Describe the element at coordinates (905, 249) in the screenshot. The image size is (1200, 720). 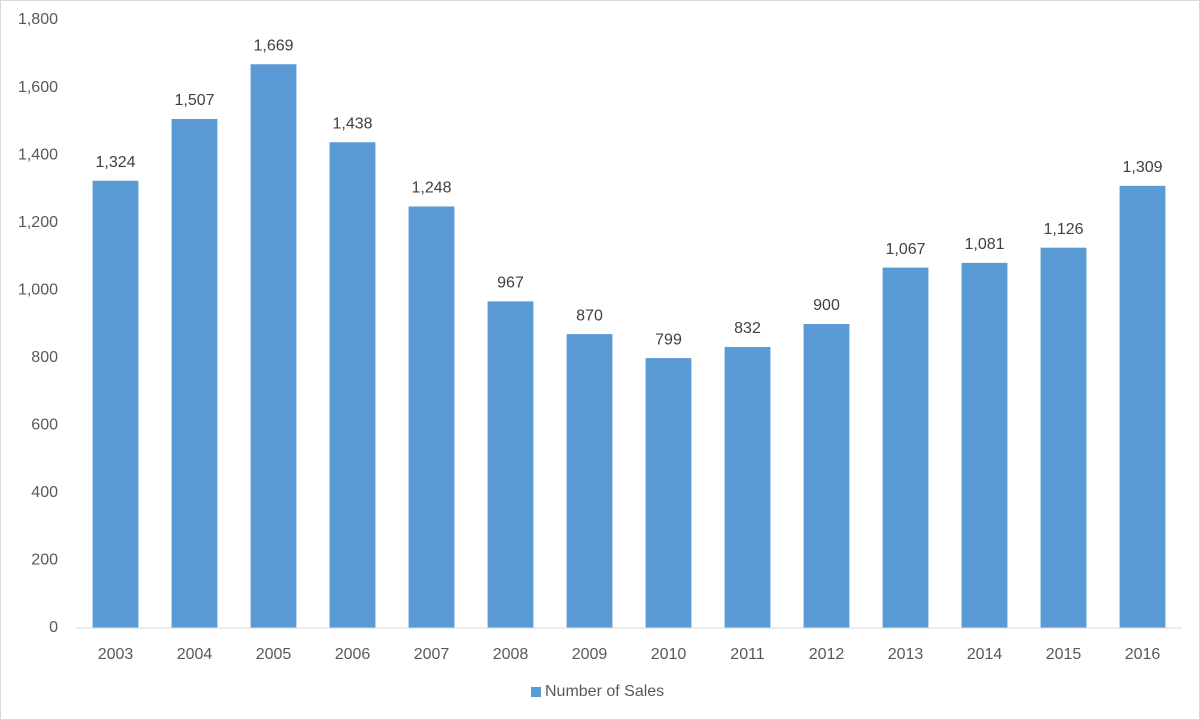
I see `data-label: 1,067` at that location.